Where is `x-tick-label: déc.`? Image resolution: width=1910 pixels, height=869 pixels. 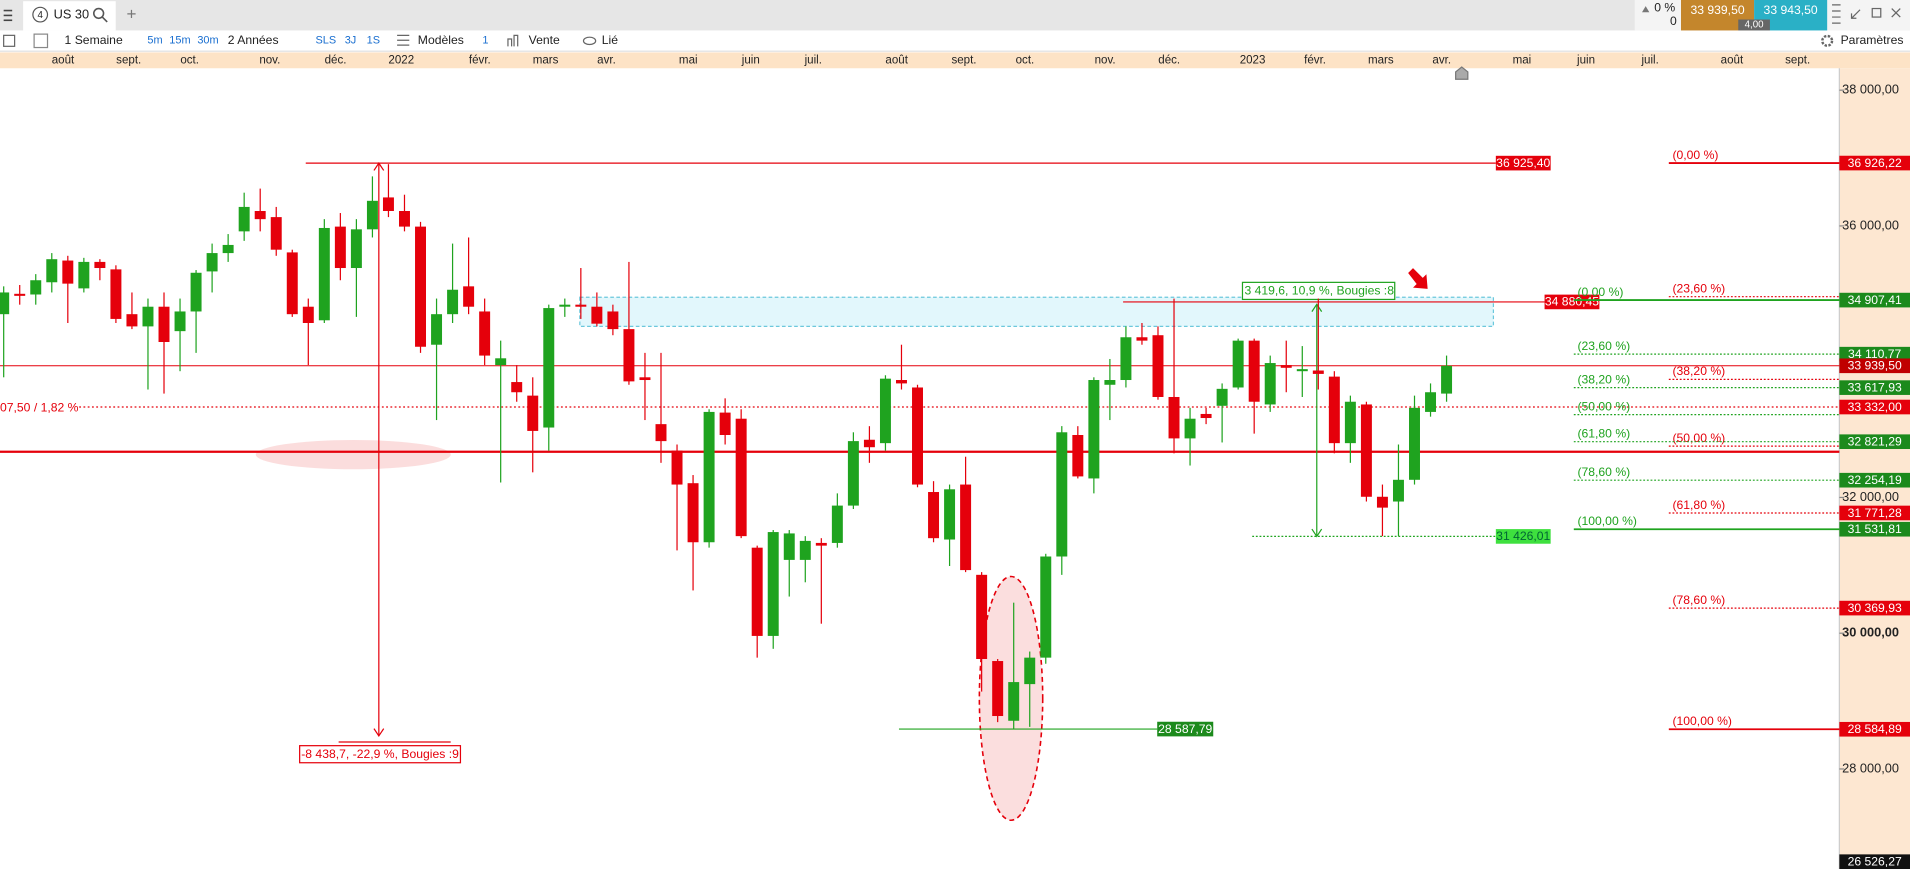 x-tick-label: déc. is located at coordinates (336, 60).